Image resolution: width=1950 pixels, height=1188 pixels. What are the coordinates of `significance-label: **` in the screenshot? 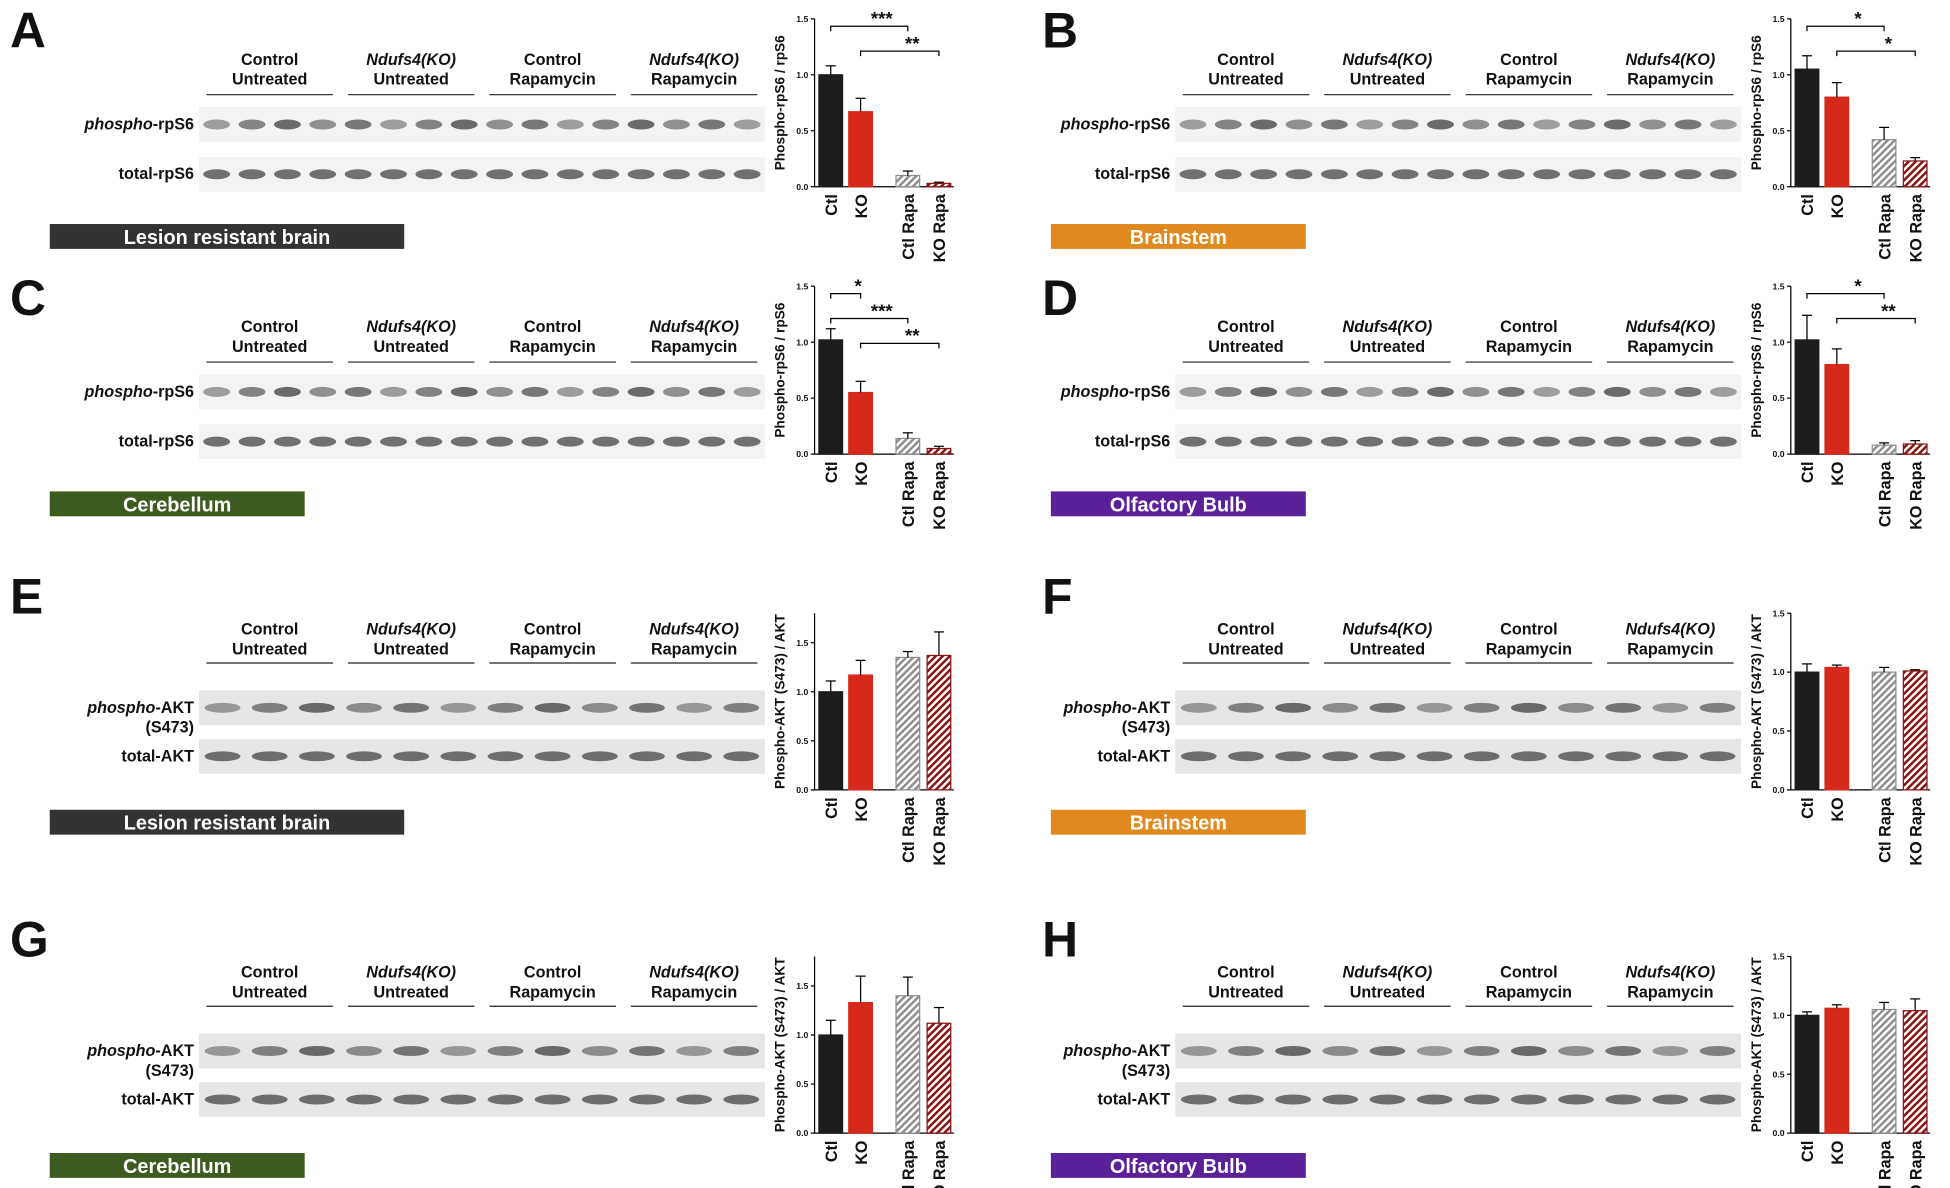 It's located at (912, 335).